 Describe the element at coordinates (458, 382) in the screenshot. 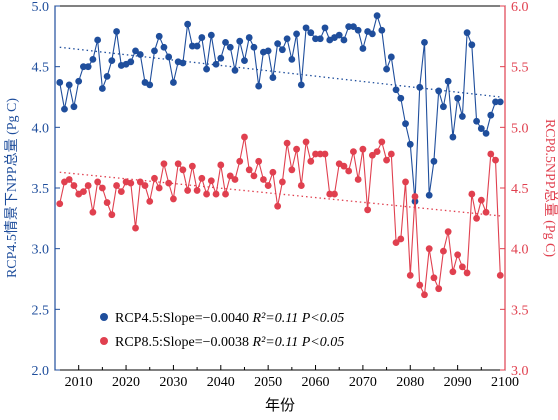

I see `x-tick-label: 2090` at that location.